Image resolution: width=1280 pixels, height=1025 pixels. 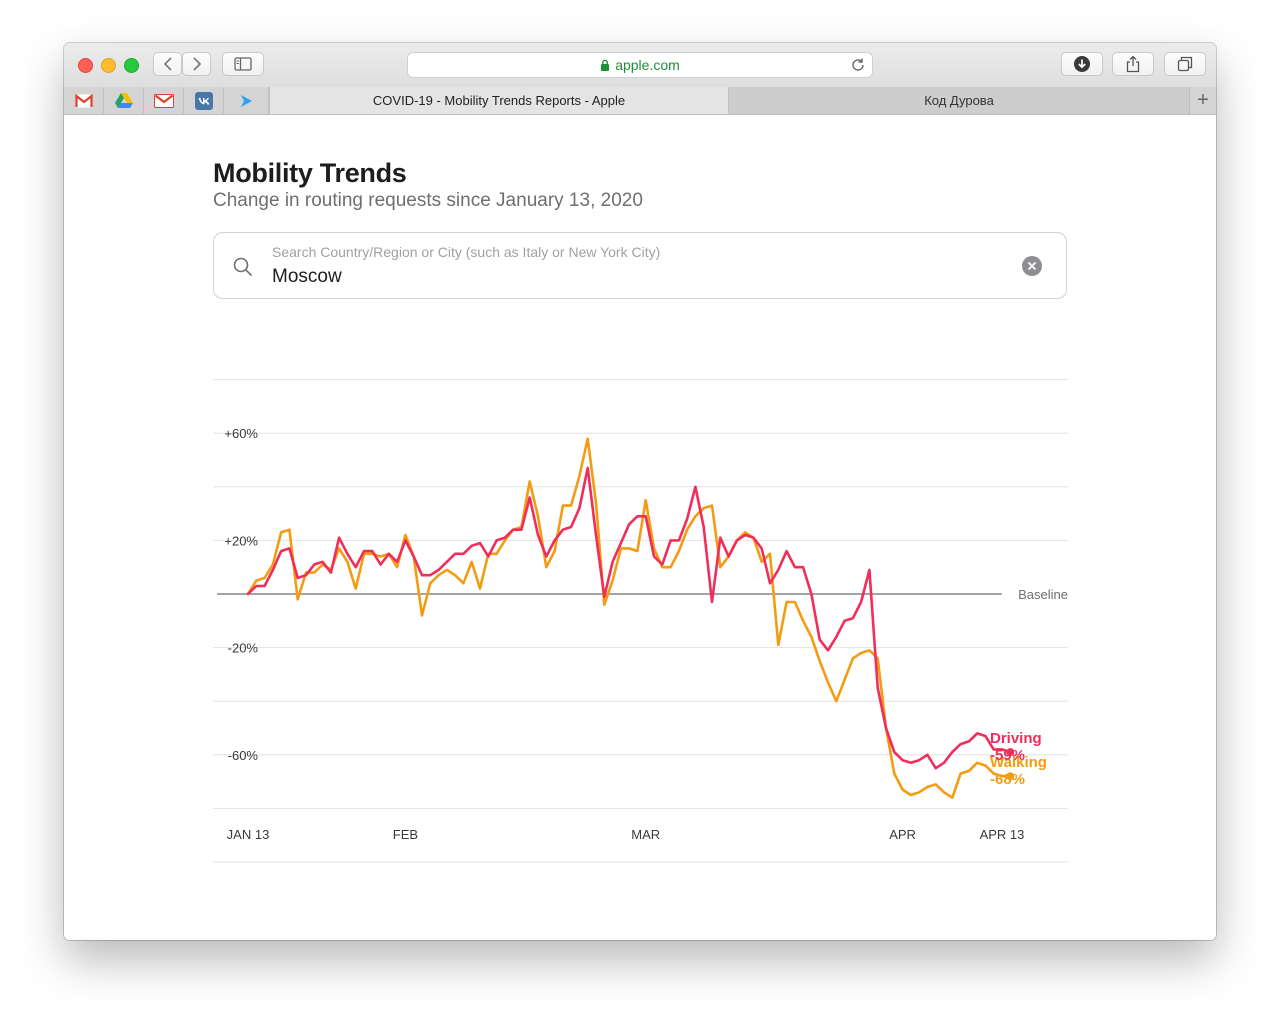 I want to click on tab-inactive: Код Дурова, so click(x=959, y=100).